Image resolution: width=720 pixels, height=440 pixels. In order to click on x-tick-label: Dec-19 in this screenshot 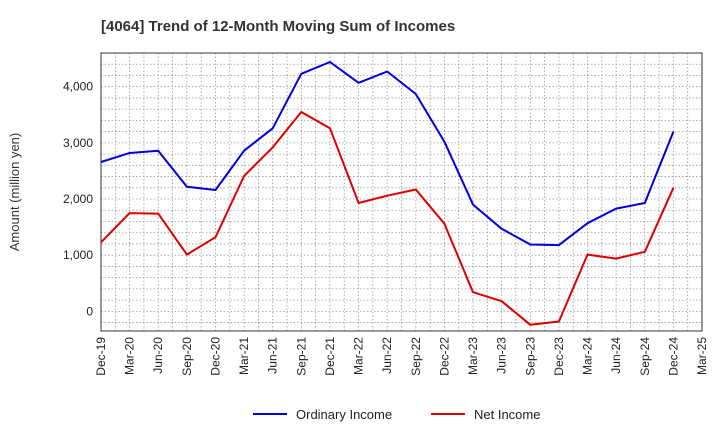, I will do `click(101, 356)`.